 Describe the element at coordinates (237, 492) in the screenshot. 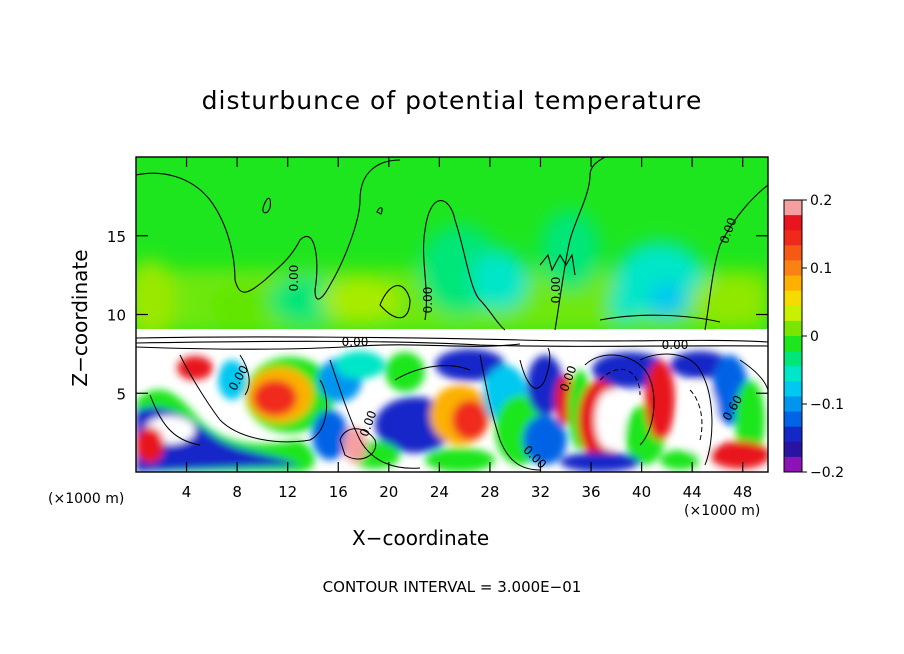

I see `x-tick-label: 8` at that location.